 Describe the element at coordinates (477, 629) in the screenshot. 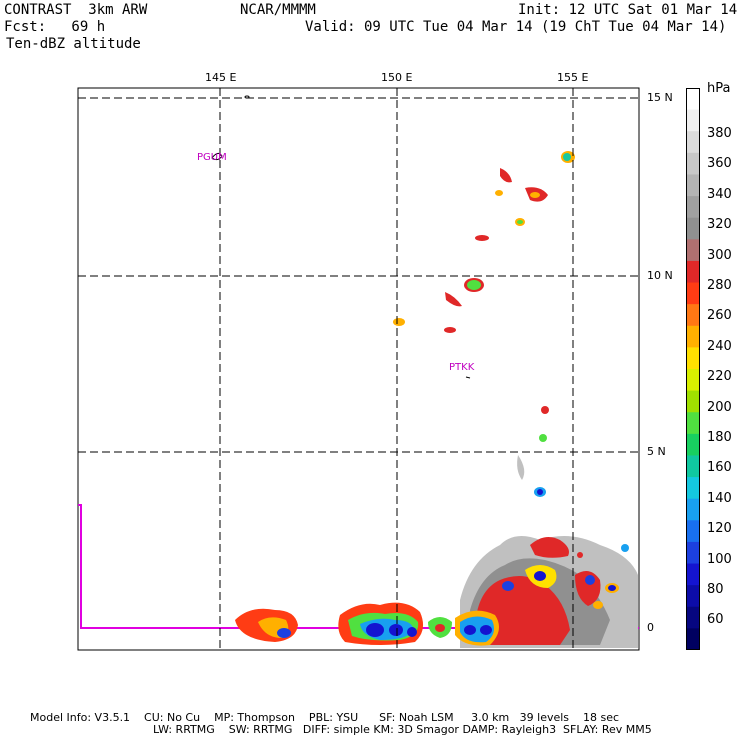

I see `echo-cell-152-inner` at that location.